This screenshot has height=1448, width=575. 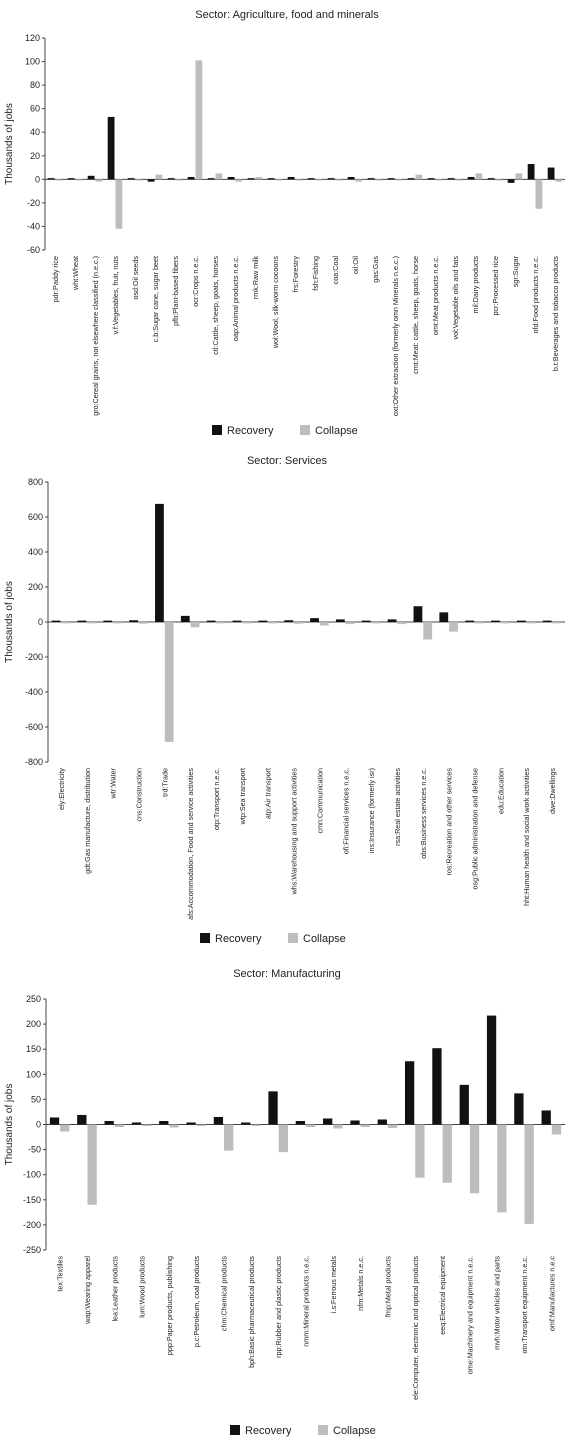 I want to click on y-tick-label: -600, so click(x=34, y=727).